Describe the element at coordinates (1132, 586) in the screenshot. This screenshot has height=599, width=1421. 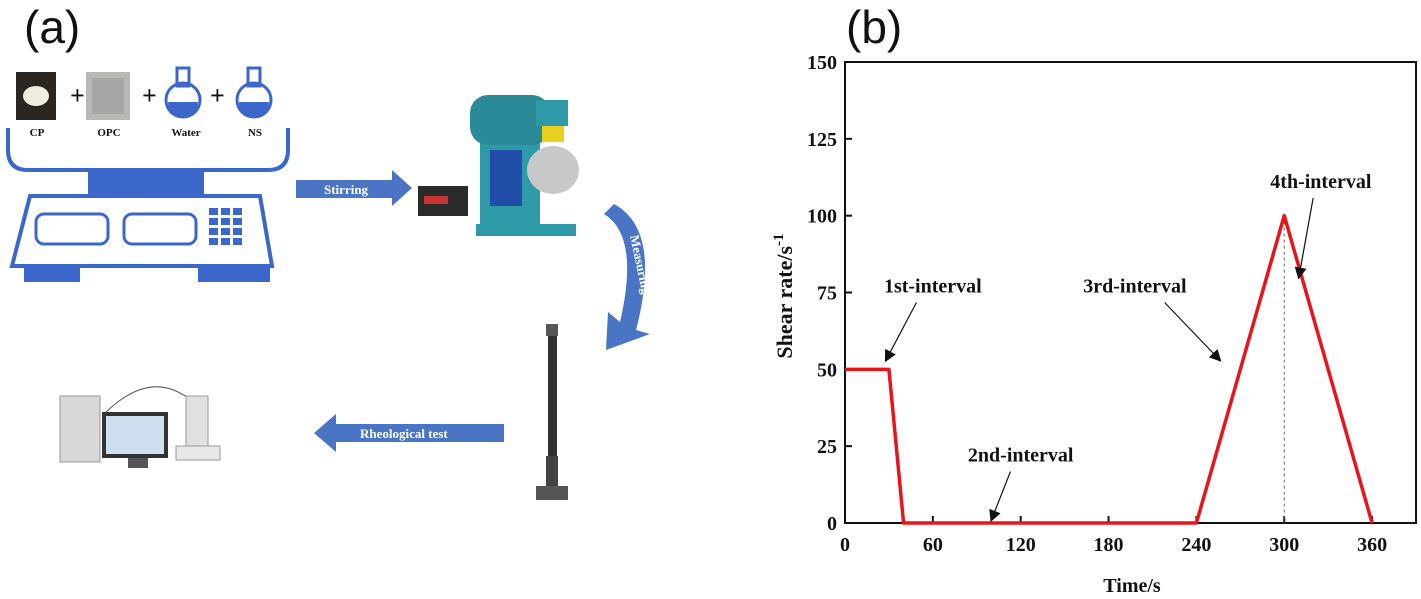
I see `x-axis-label: Time/s` at that location.